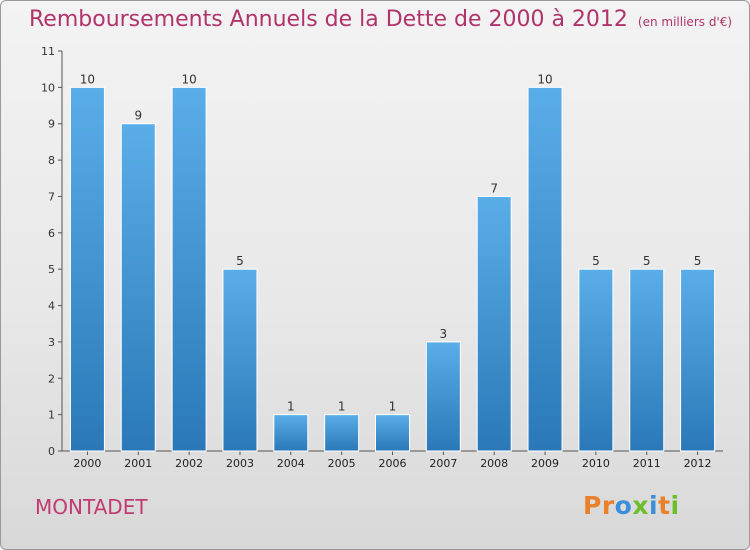 This screenshot has height=550, width=750. I want to click on bar-2011, so click(647, 360).